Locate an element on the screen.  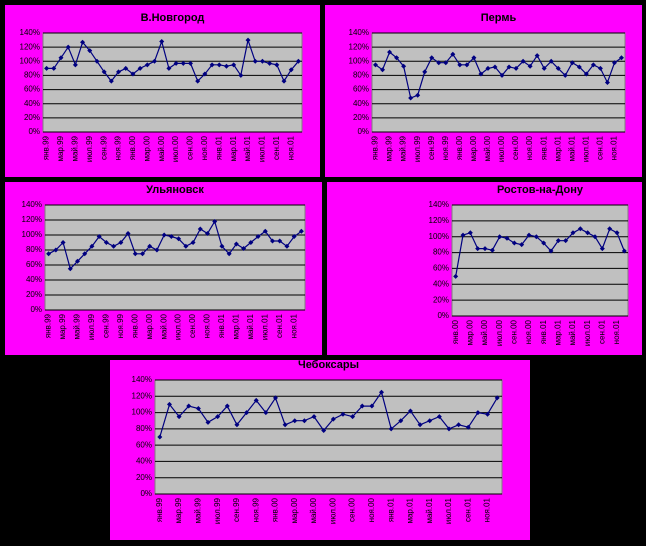
y-tick-label: 100% is located at coordinates (359, 60).